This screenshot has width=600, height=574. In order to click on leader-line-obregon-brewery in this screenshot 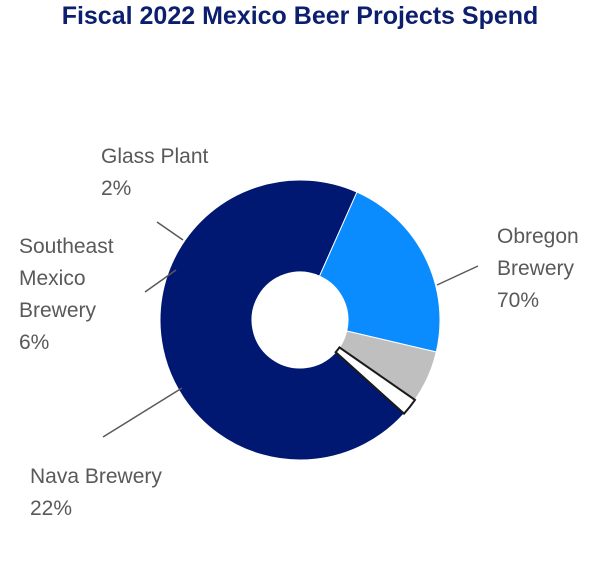, I will do `click(457, 275)`.